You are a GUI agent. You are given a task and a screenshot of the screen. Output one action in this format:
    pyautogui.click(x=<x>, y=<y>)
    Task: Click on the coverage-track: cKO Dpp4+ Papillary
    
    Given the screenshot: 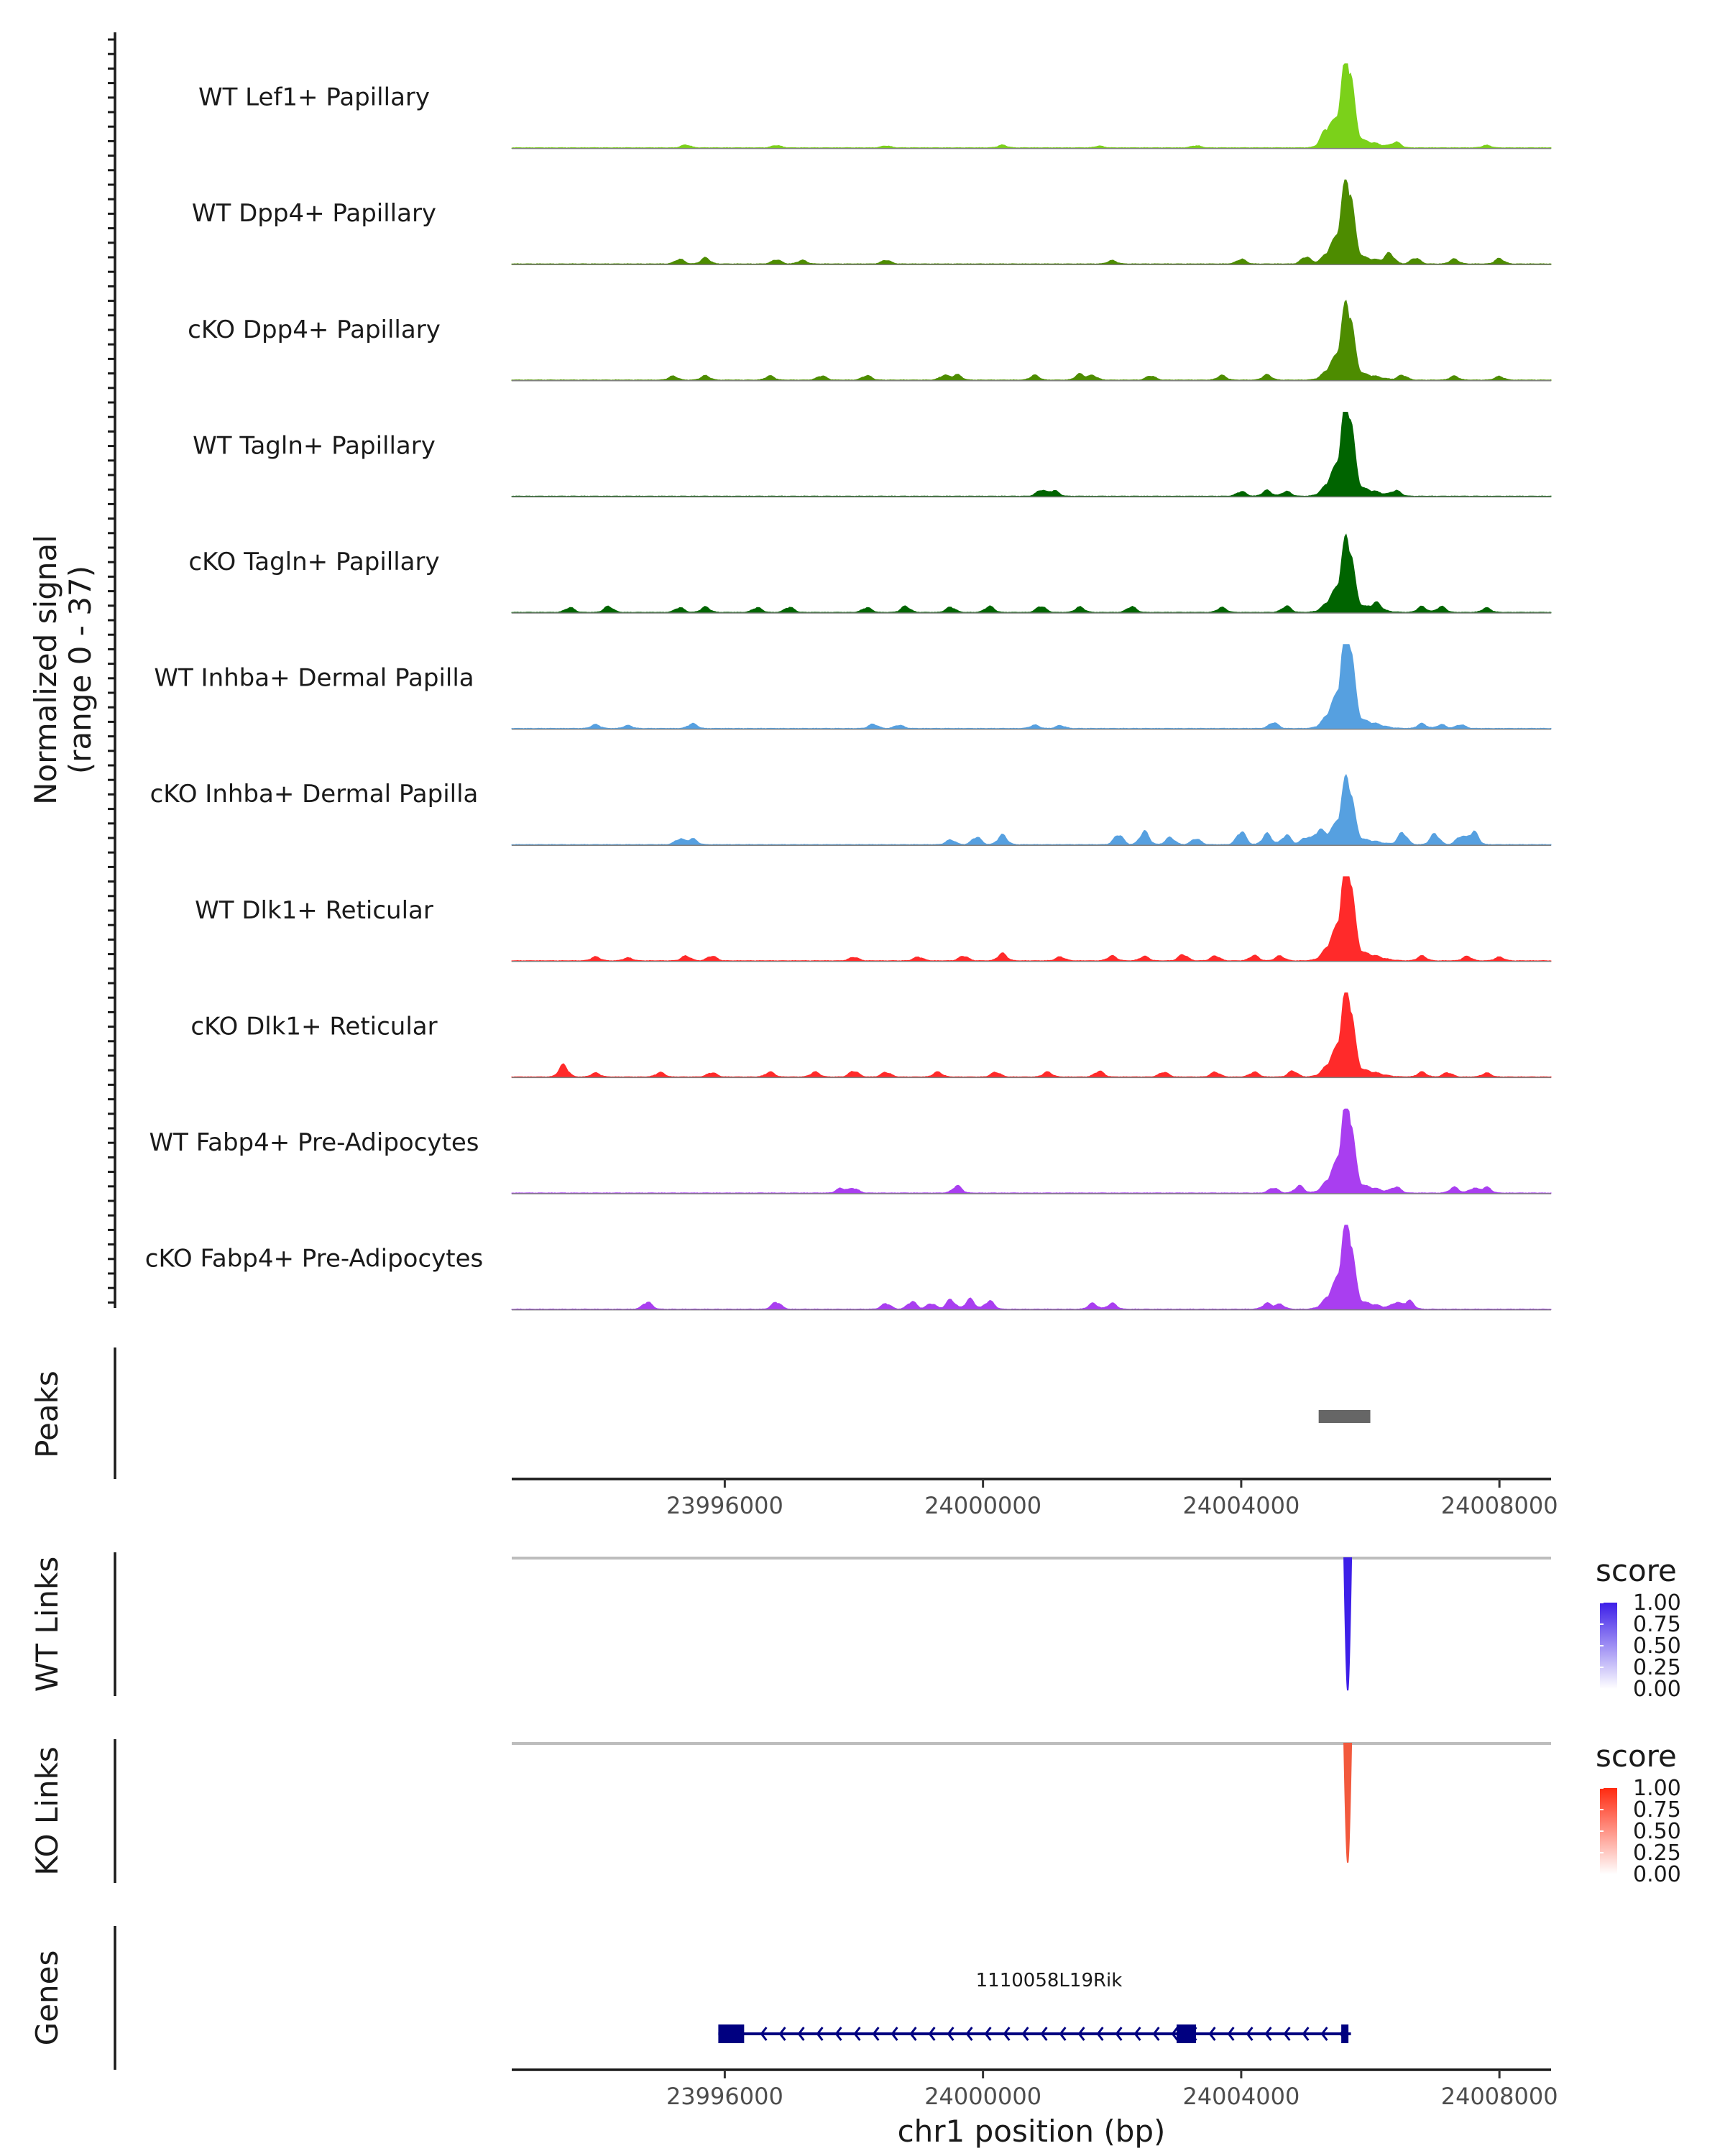 What is the action you would take?
    pyautogui.click(x=870, y=341)
    